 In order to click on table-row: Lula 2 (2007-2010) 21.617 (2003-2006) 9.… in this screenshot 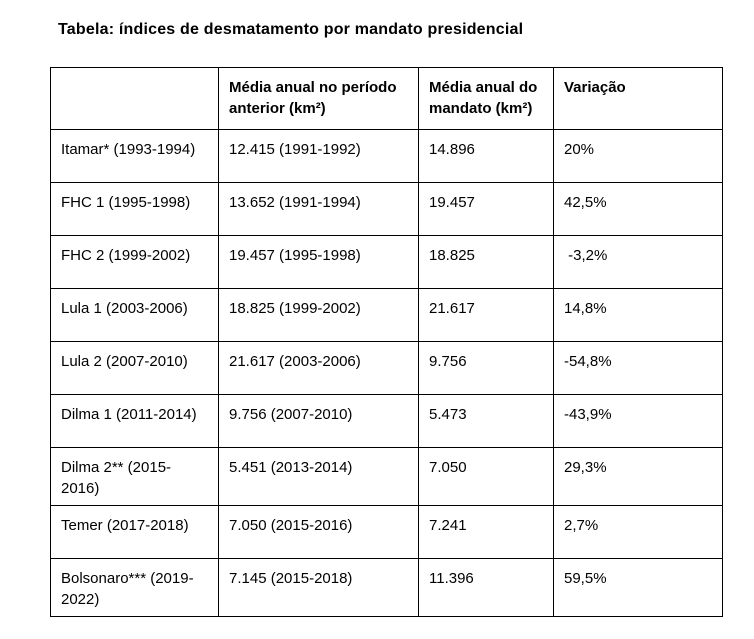, I will do `click(386, 368)`.